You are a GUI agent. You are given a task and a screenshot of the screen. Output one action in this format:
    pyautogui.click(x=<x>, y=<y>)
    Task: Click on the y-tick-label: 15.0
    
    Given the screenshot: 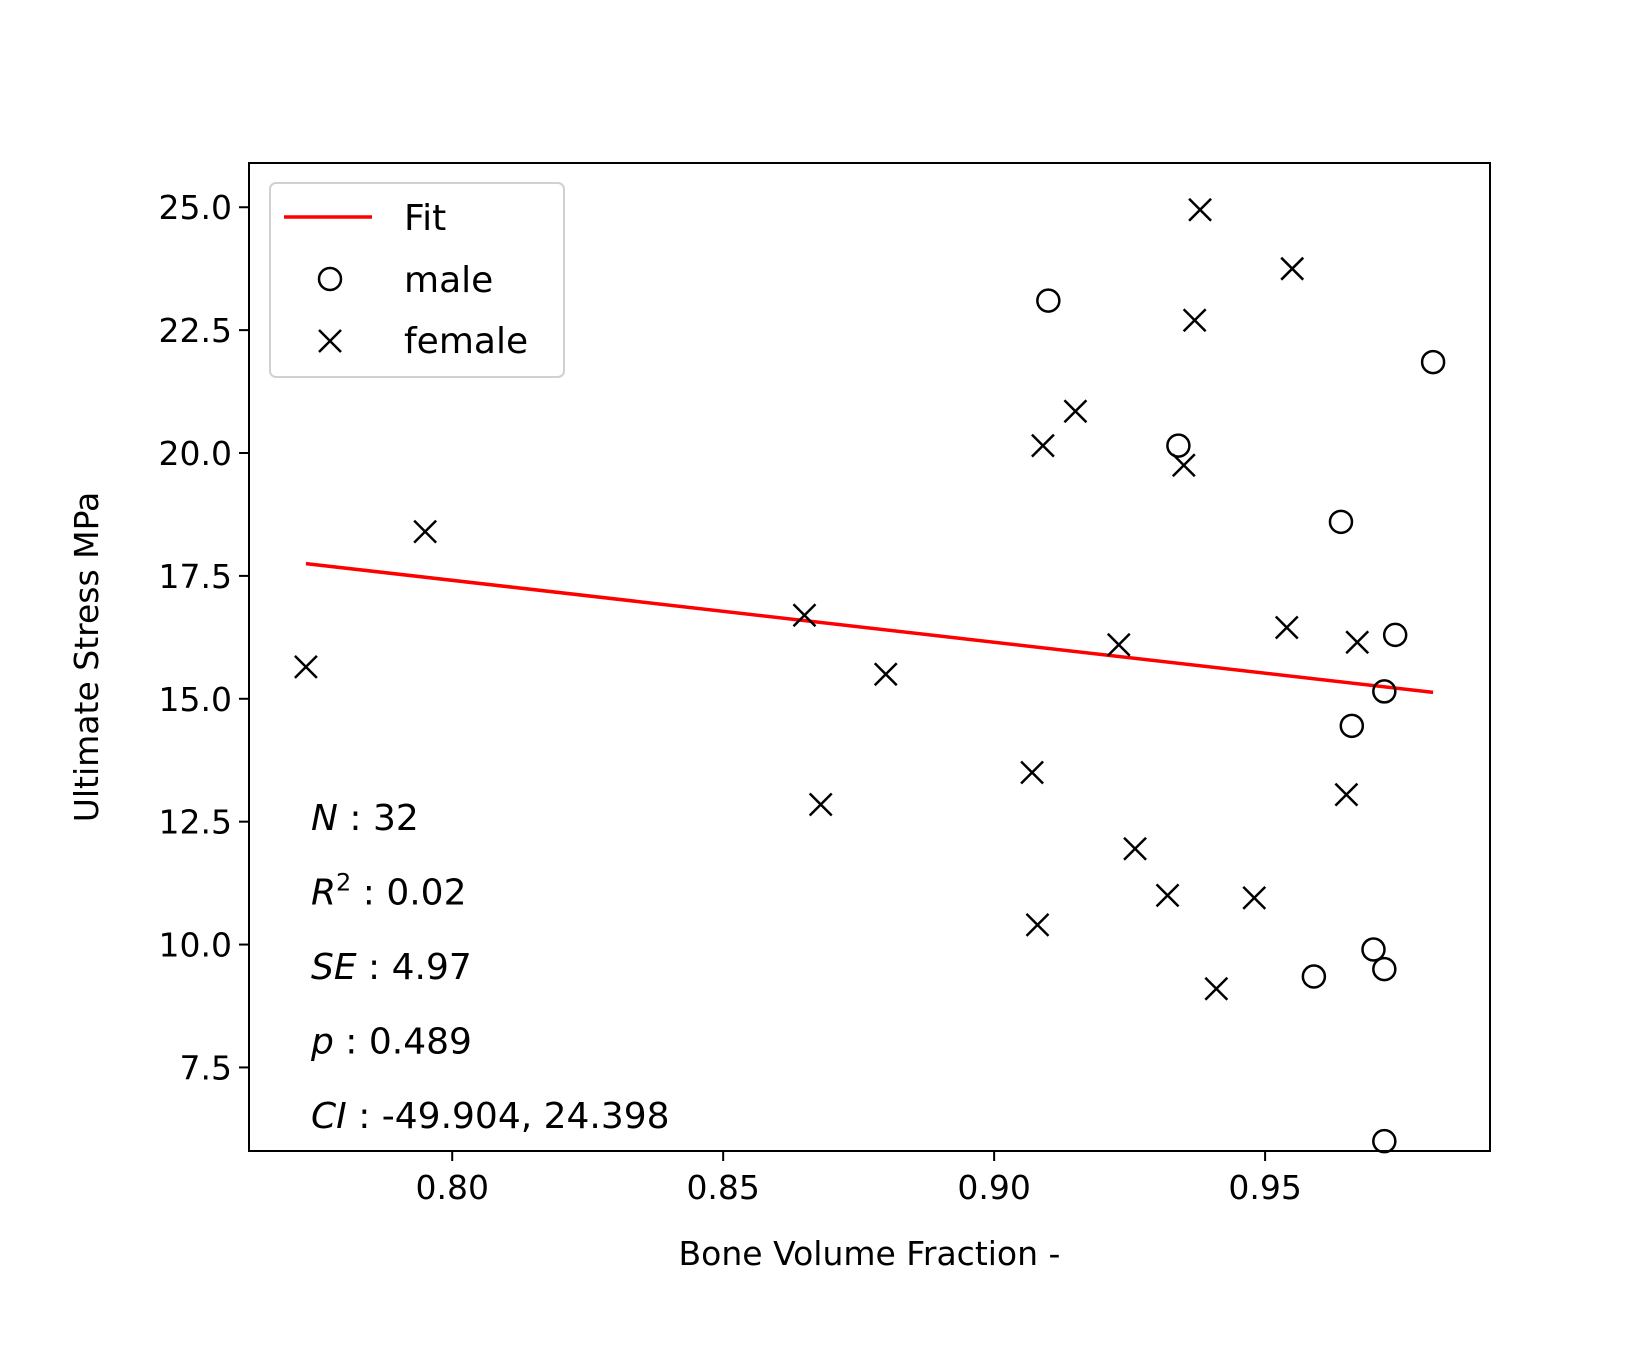 What is the action you would take?
    pyautogui.click(x=195, y=699)
    